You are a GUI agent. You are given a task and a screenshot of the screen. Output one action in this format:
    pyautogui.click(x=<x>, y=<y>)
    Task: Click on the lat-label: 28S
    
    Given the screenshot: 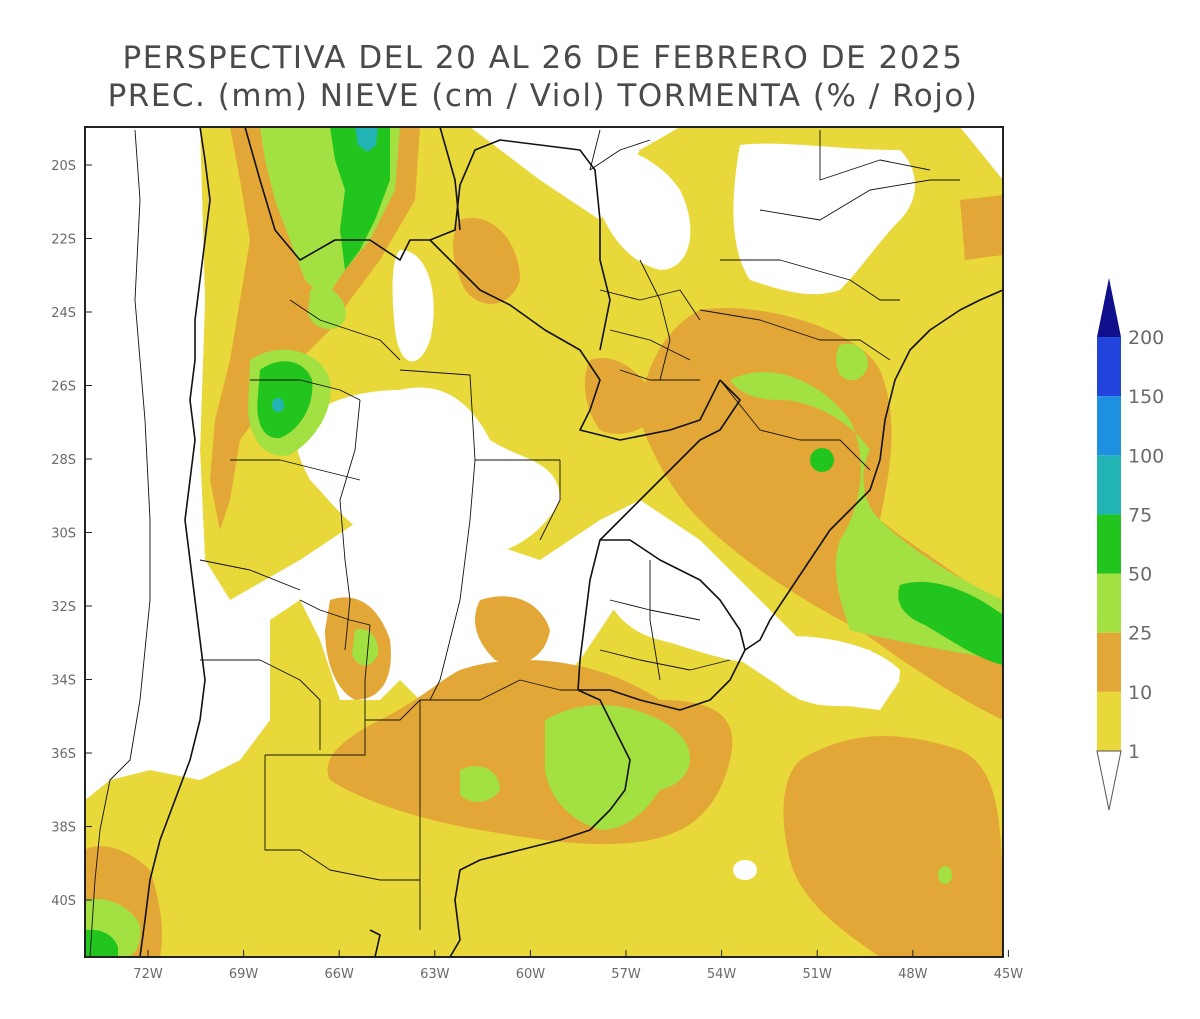 What is the action you would take?
    pyautogui.click(x=63, y=460)
    